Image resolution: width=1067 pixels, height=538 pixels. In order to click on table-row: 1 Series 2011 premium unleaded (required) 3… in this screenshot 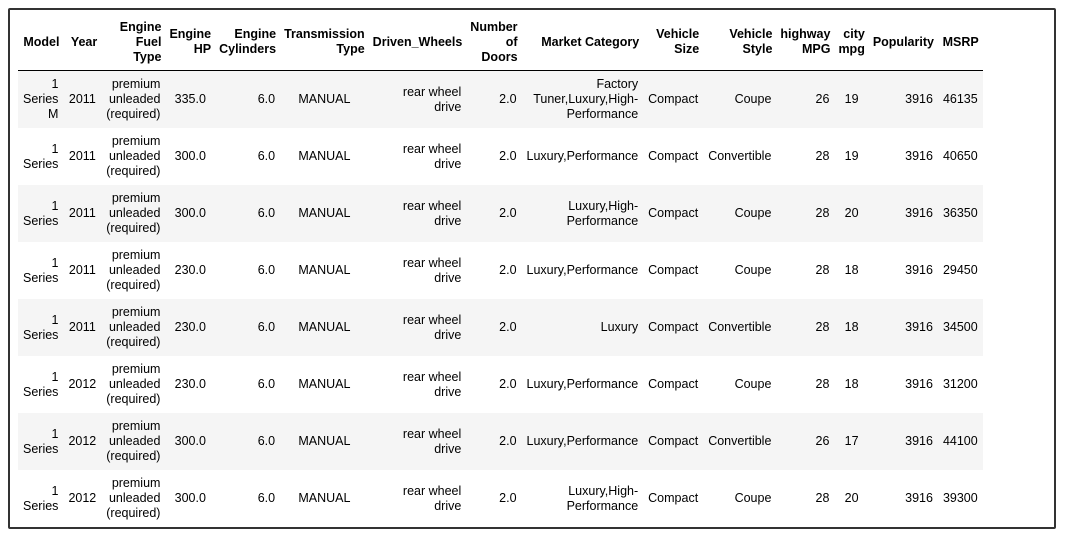, I will do `click(500, 213)`.